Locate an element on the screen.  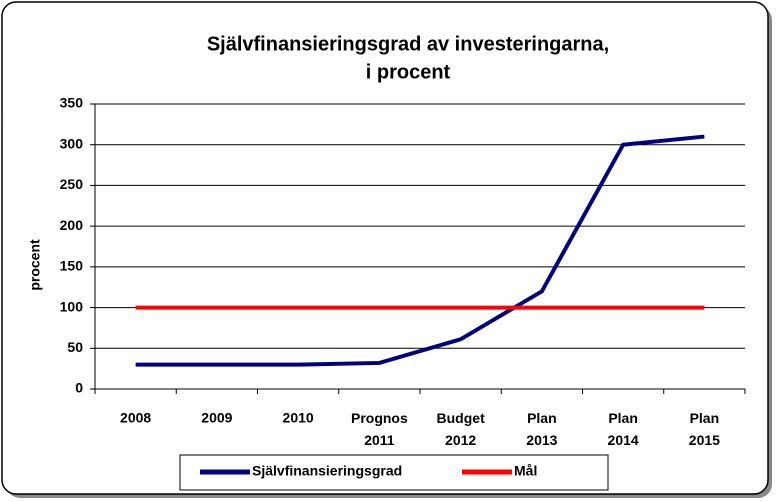
x-tick-label: Prognos 2011 is located at coordinates (379, 429).